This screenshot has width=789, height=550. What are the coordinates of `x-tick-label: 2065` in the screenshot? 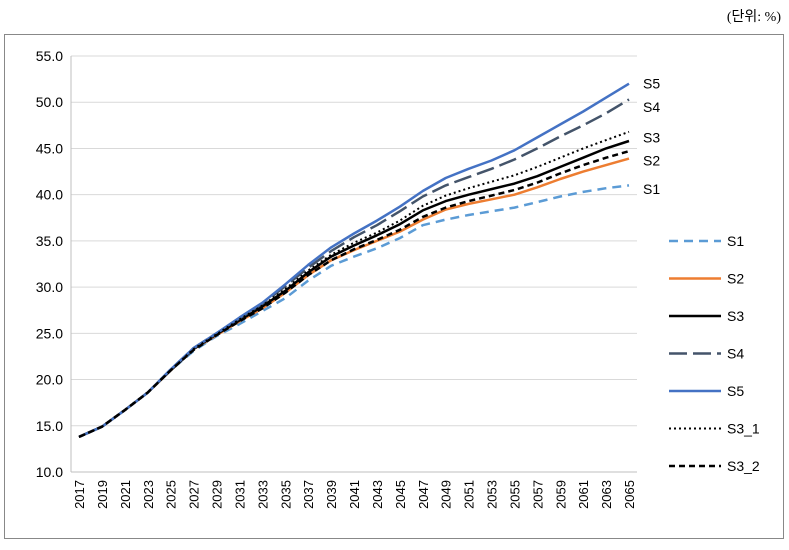 It's located at (629, 494).